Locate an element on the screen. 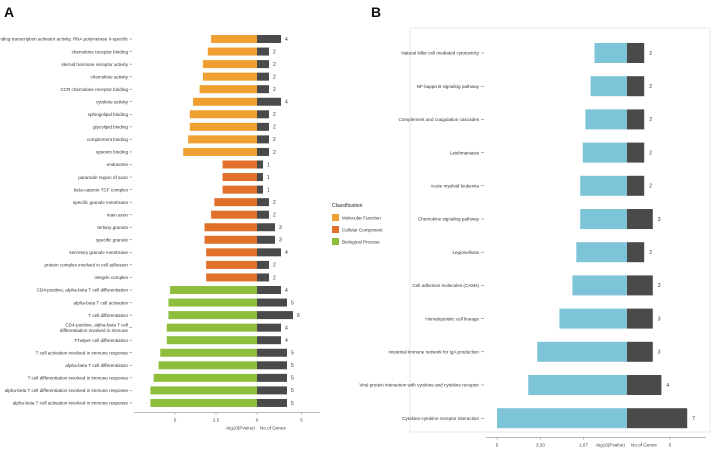  category-label: endosome is located at coordinates (118, 164).